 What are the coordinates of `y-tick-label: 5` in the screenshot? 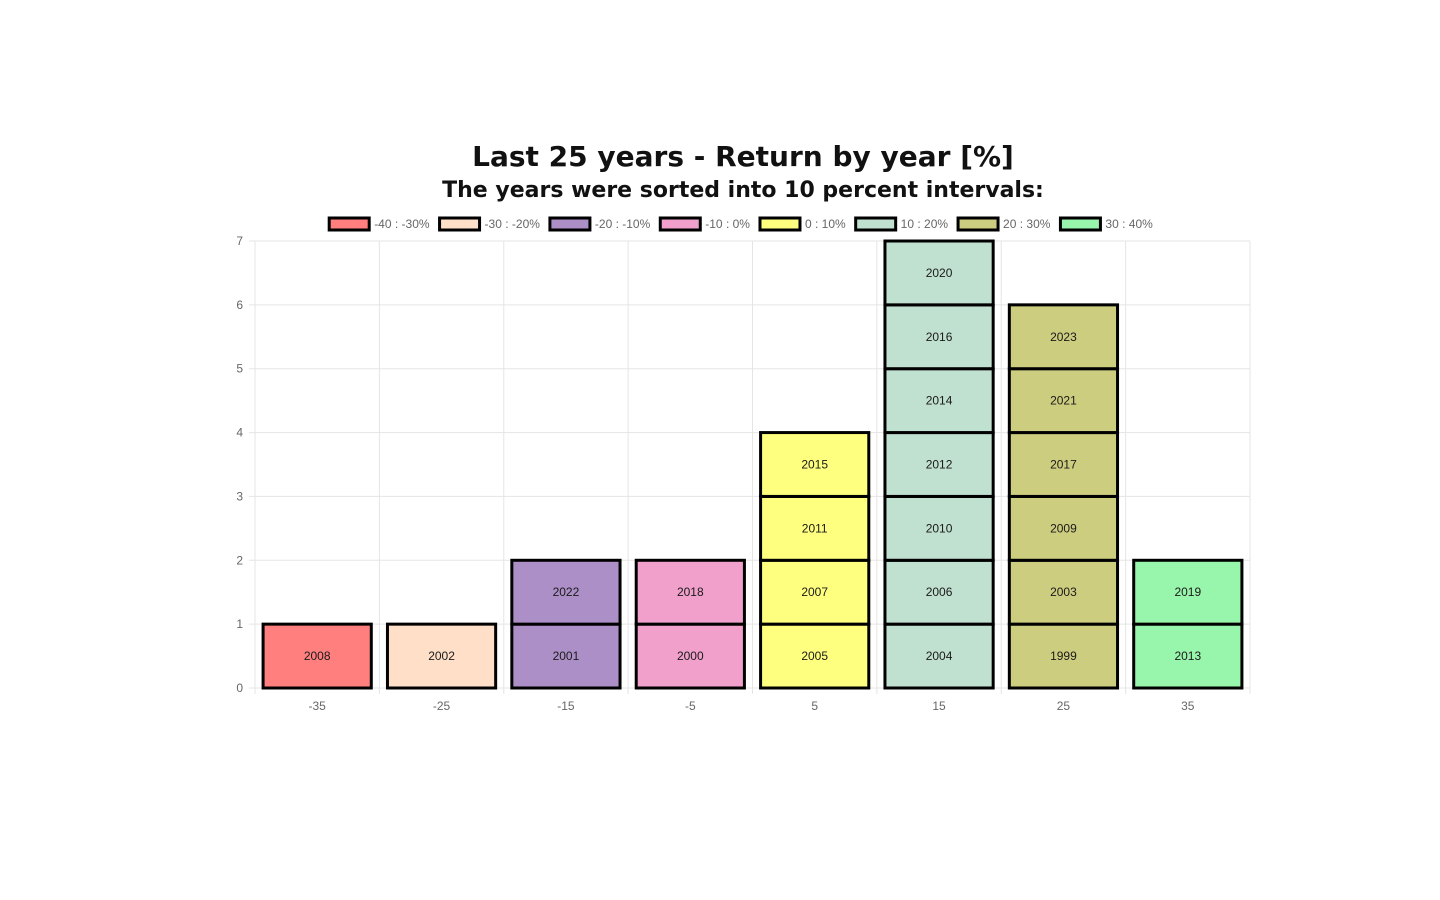 It's located at (239, 369).